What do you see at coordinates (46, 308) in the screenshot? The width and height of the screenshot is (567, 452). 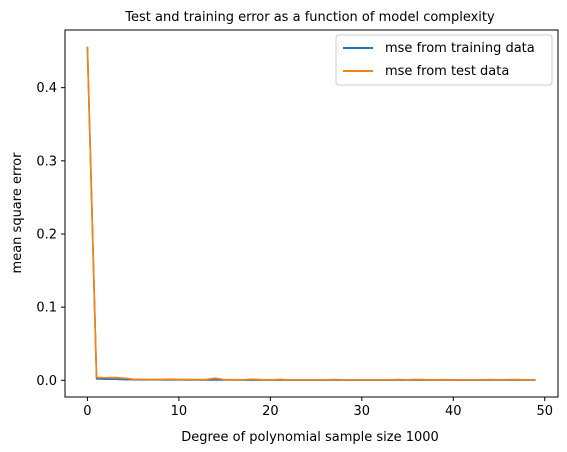 I see `y-tick-label: 0.1` at bounding box center [46, 308].